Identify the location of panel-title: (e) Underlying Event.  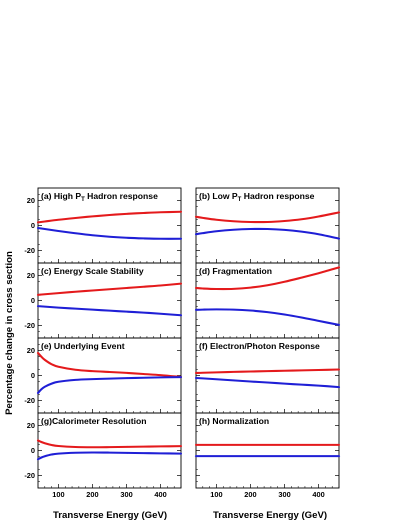
(83, 346).